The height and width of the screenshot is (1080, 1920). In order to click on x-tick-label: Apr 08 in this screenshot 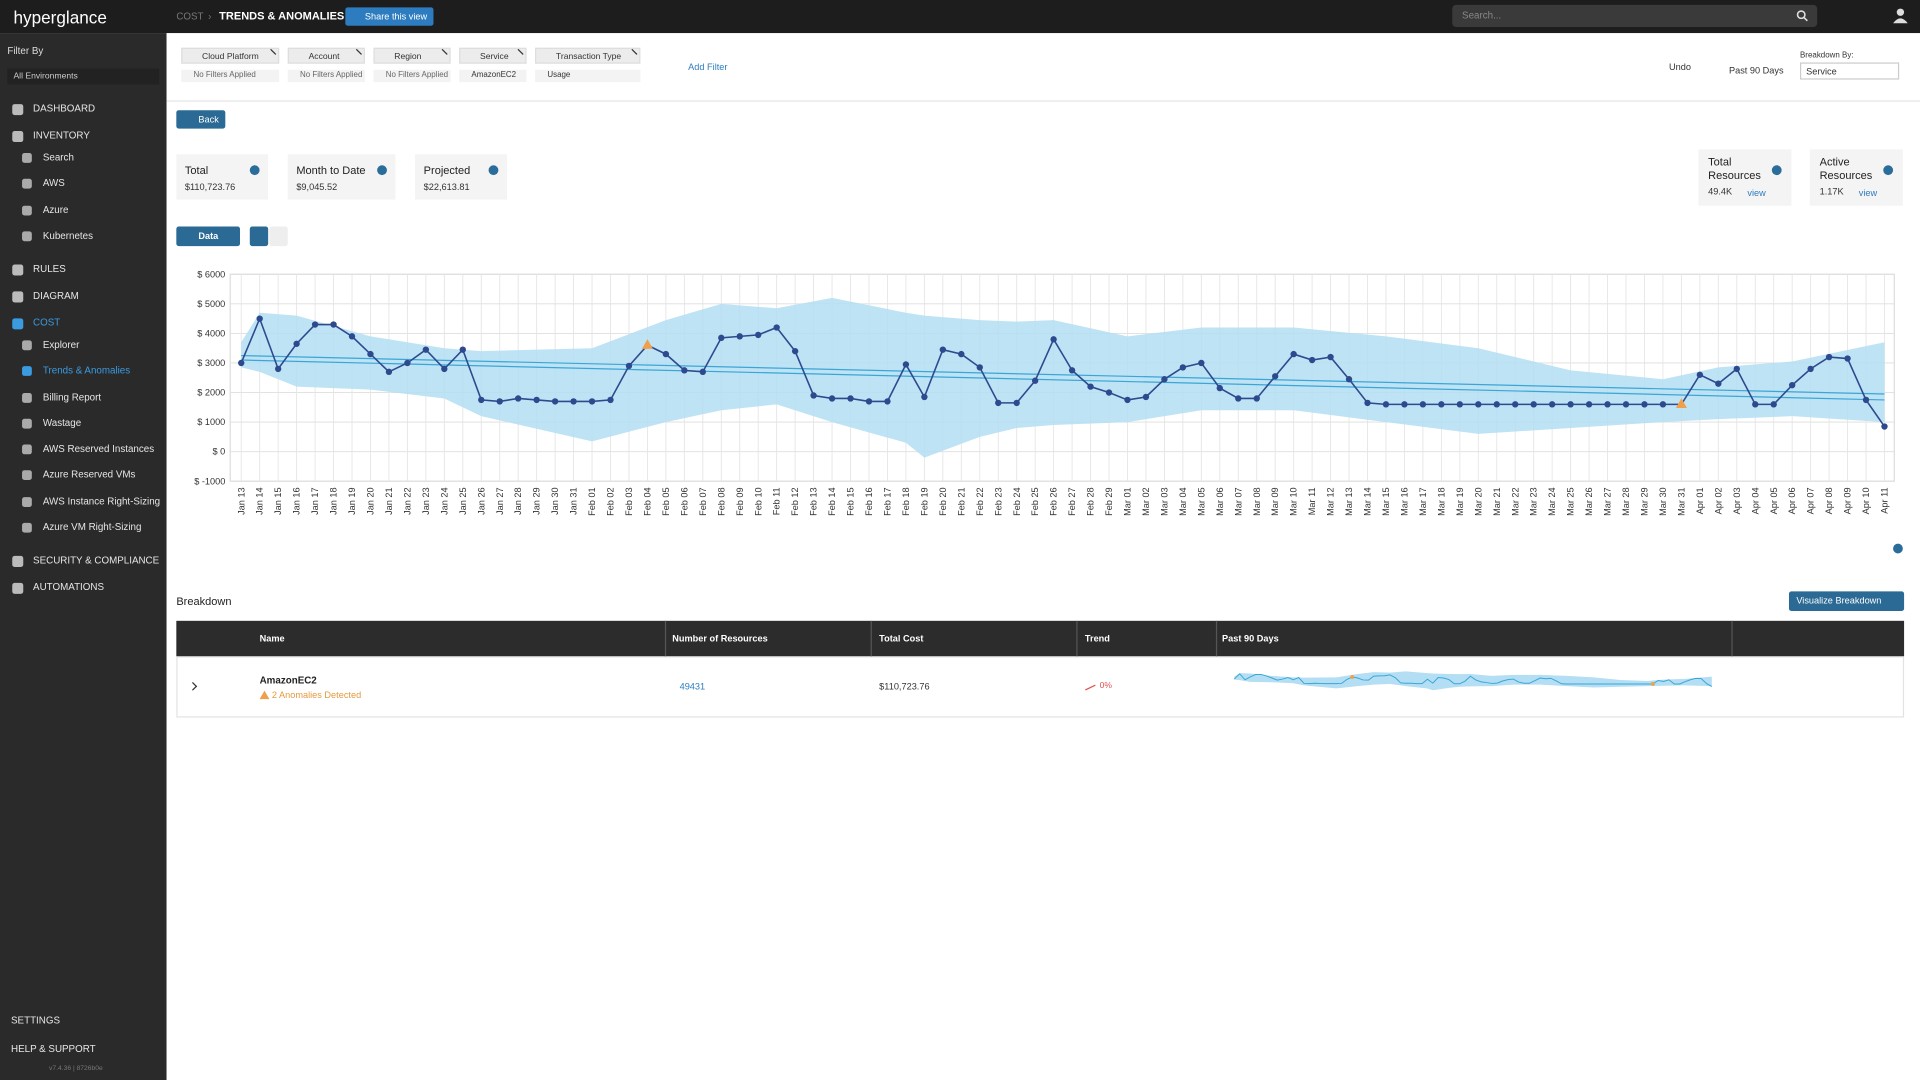, I will do `click(1829, 500)`.